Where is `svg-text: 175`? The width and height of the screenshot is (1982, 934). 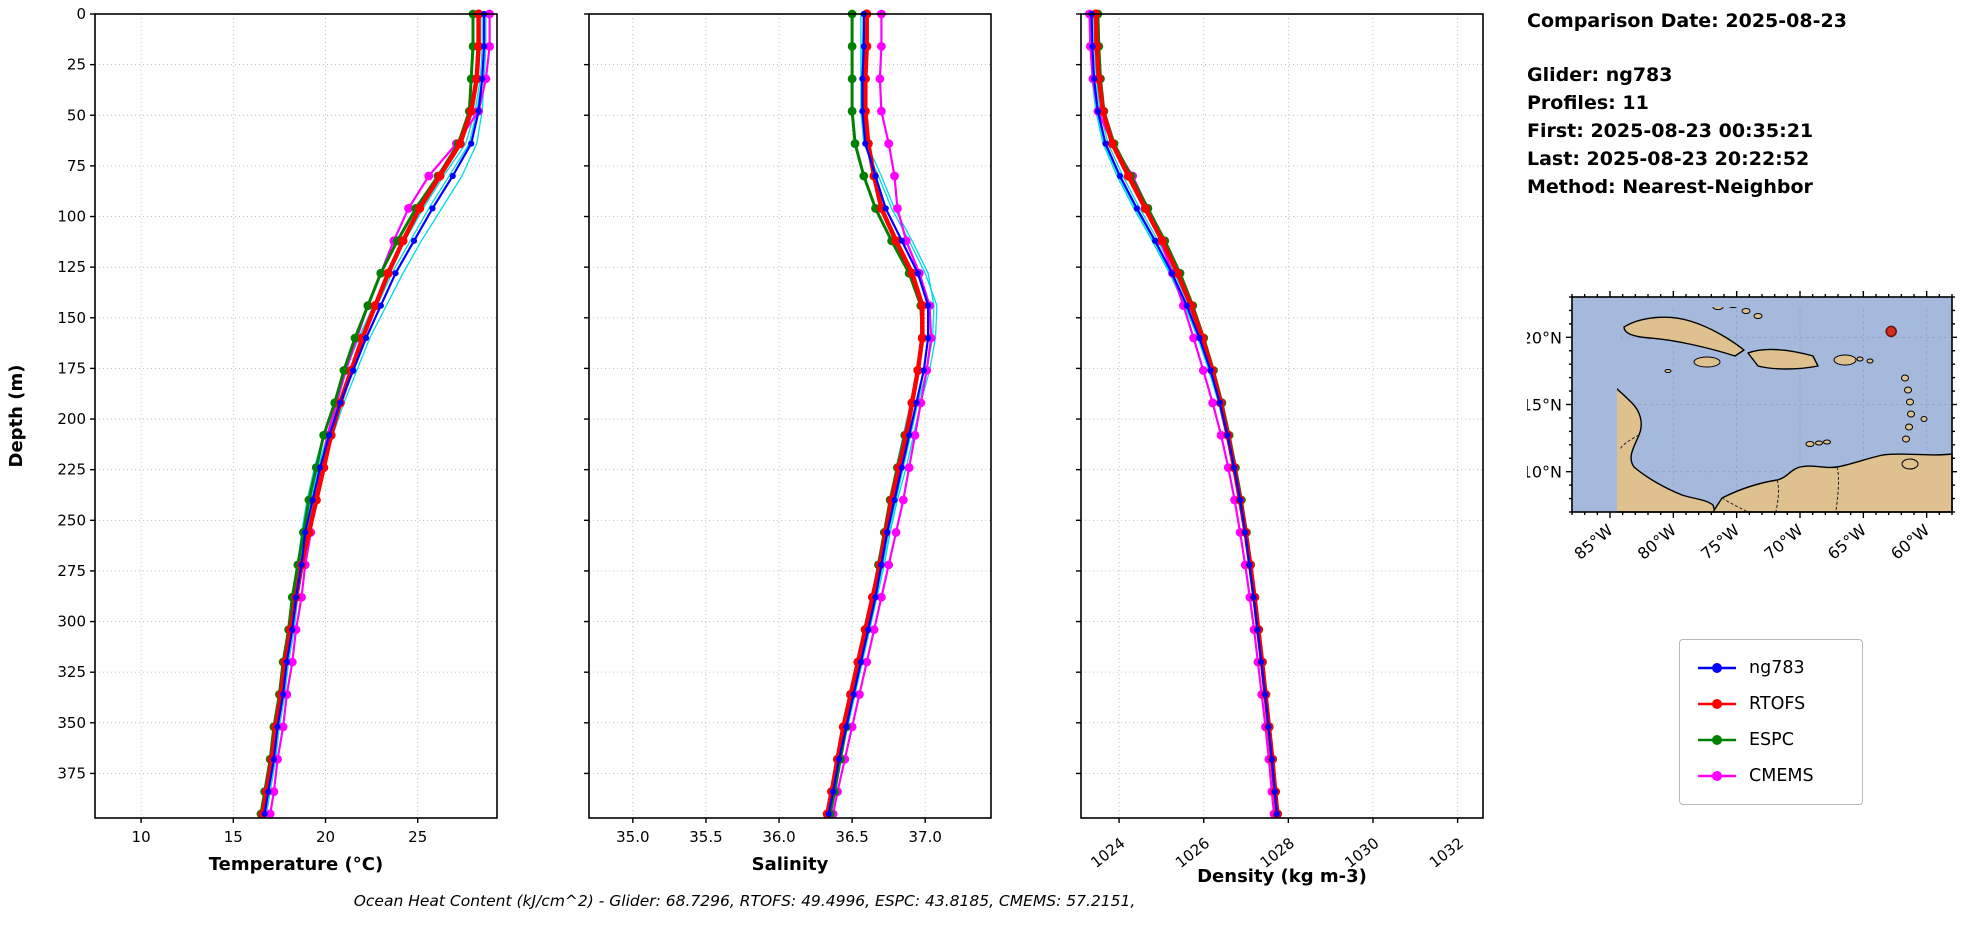 svg-text: 175 is located at coordinates (71, 368).